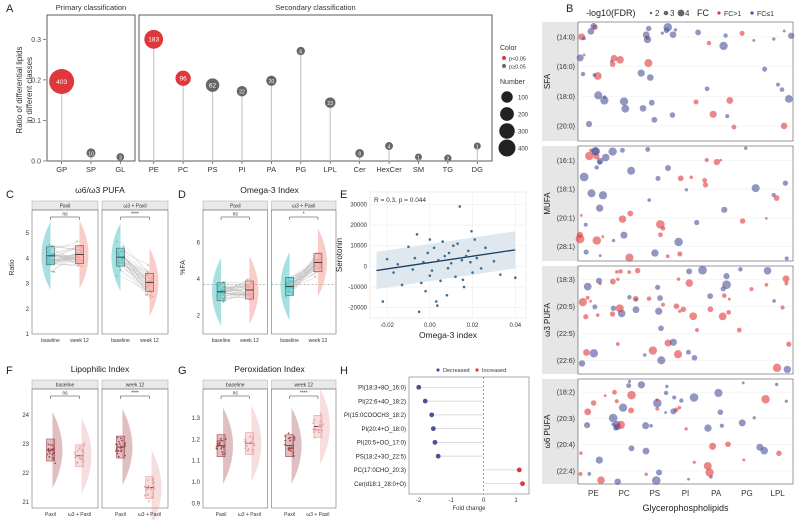 Image resolution: width=797 pixels, height=520 pixels. What do you see at coordinates (507, 97) in the screenshot?
I see `legend-size-dot` at bounding box center [507, 97].